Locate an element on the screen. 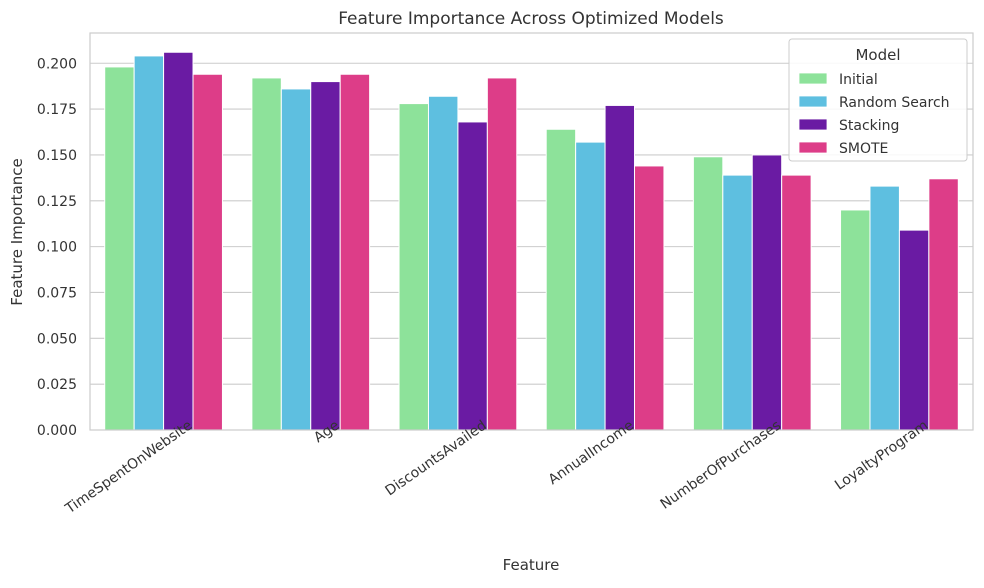 Image resolution: width=984 pixels, height=588 pixels. legend-title: Model is located at coordinates (877, 55).